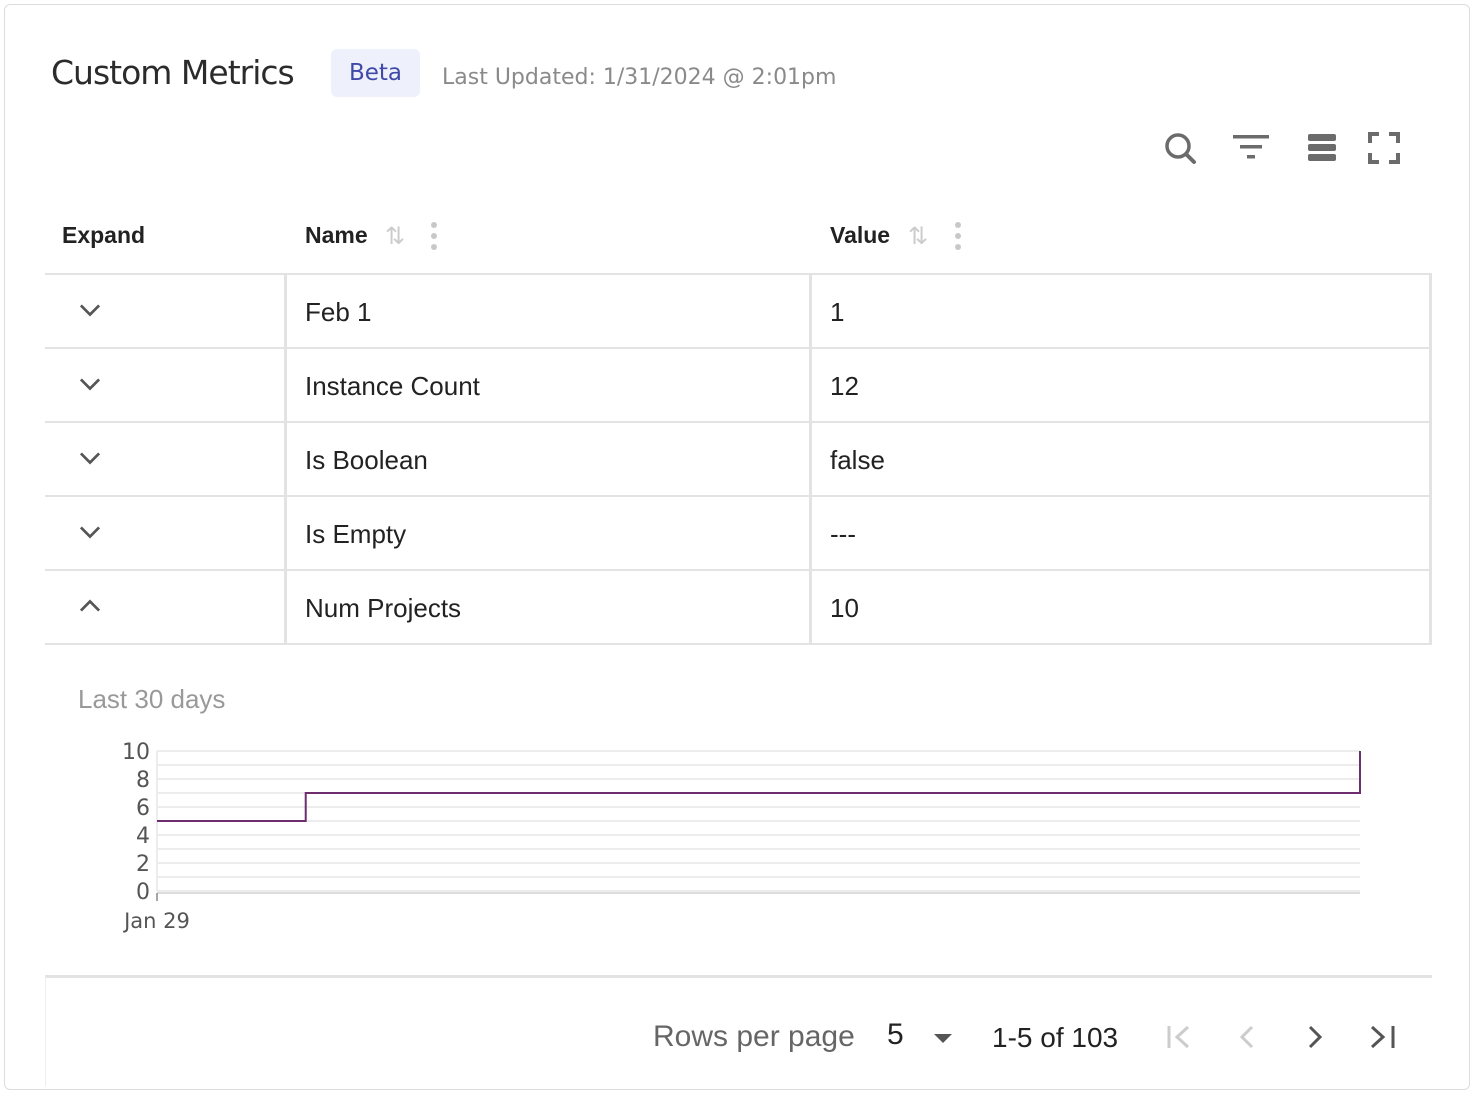 The image size is (1472, 1096). I want to click on name-cell: Is Empty, so click(549, 533).